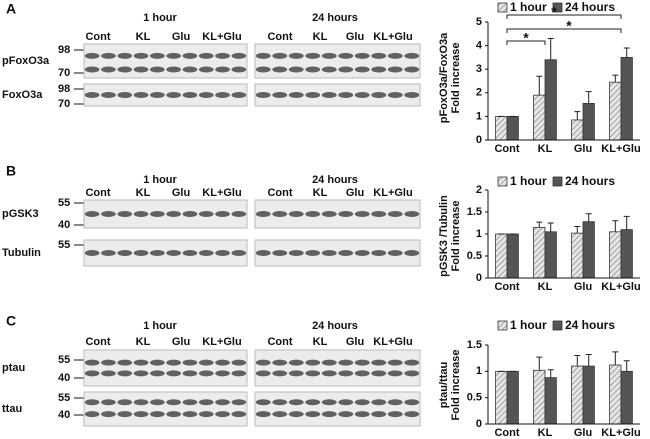  What do you see at coordinates (545, 433) in the screenshot?
I see `x-tick-label: KL` at bounding box center [545, 433].